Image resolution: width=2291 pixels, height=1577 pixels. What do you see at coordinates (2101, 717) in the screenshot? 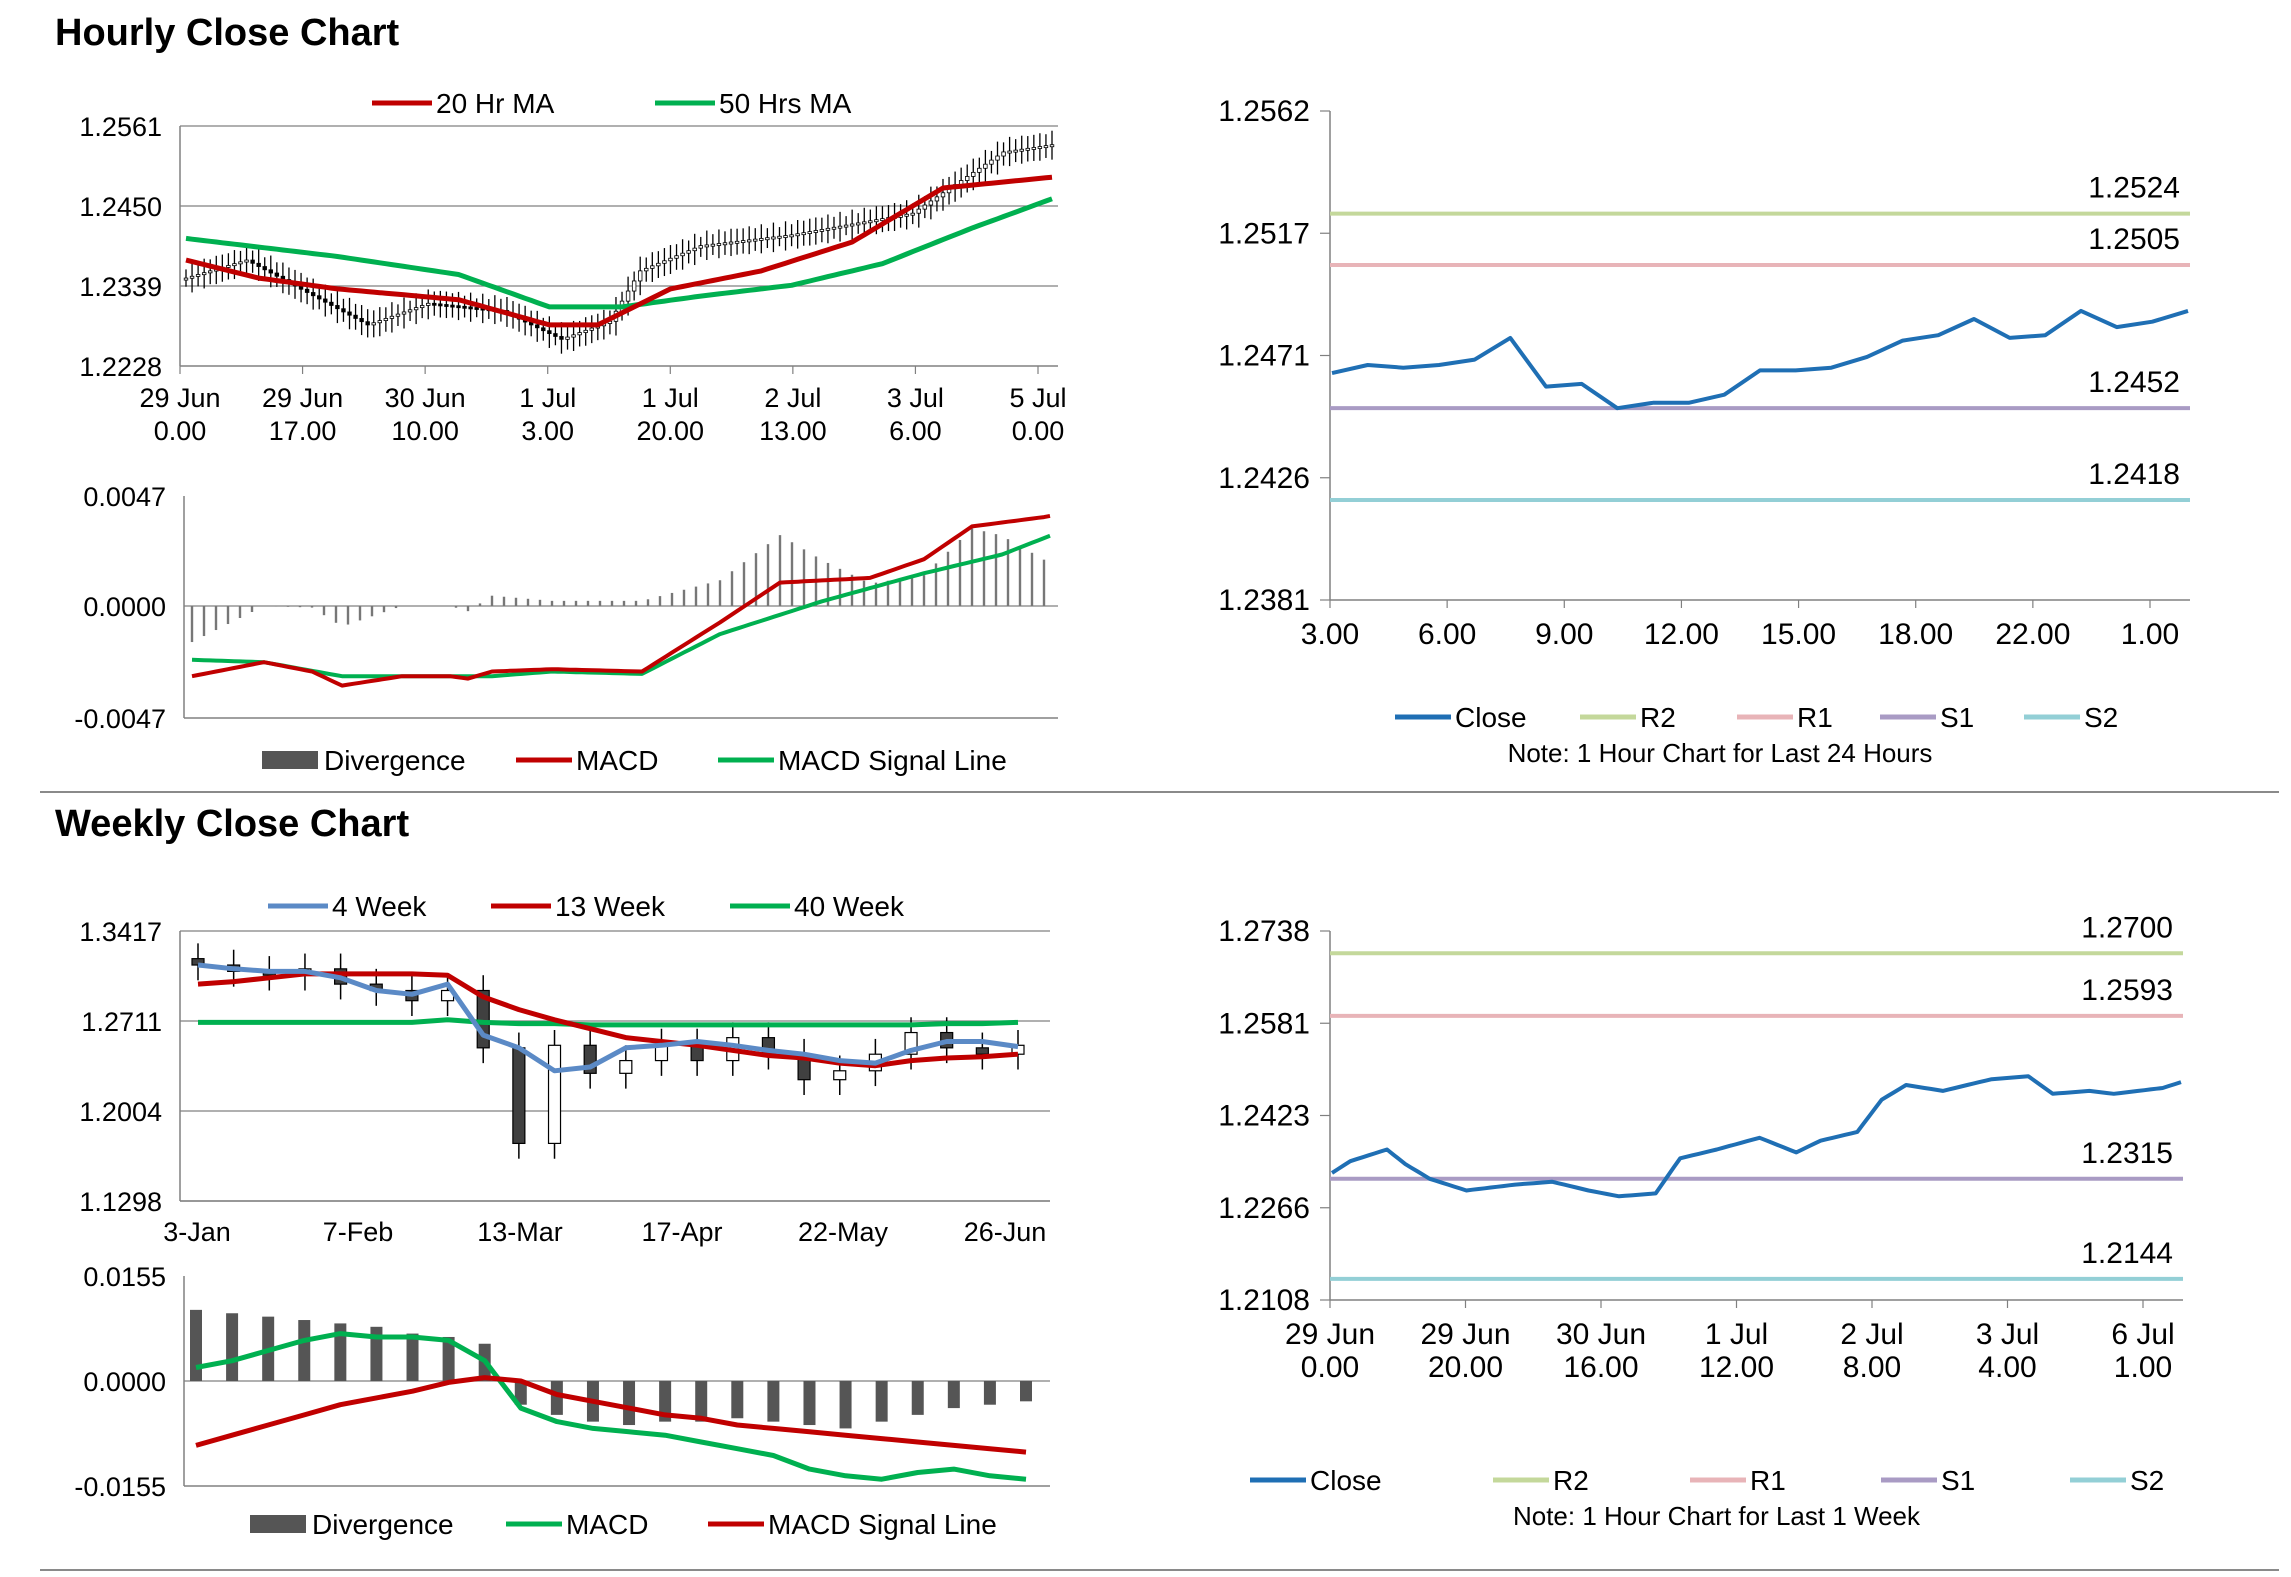
I see `hourly-24h-legend-s2-label: S2` at bounding box center [2101, 717].